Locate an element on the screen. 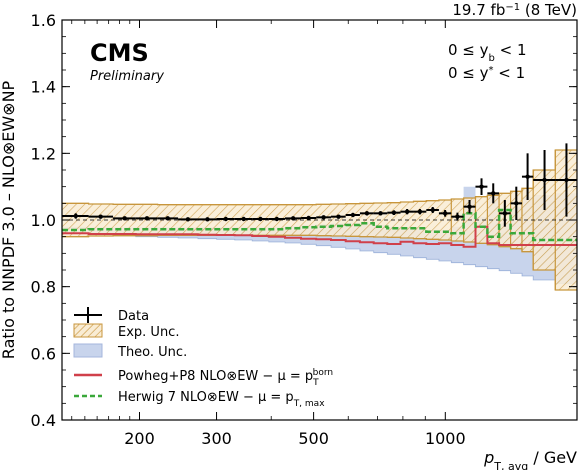 Image resolution: width=580 pixels, height=470 pixels. legend-item-exp-unc: Exp. Unc. is located at coordinates (126, 331).